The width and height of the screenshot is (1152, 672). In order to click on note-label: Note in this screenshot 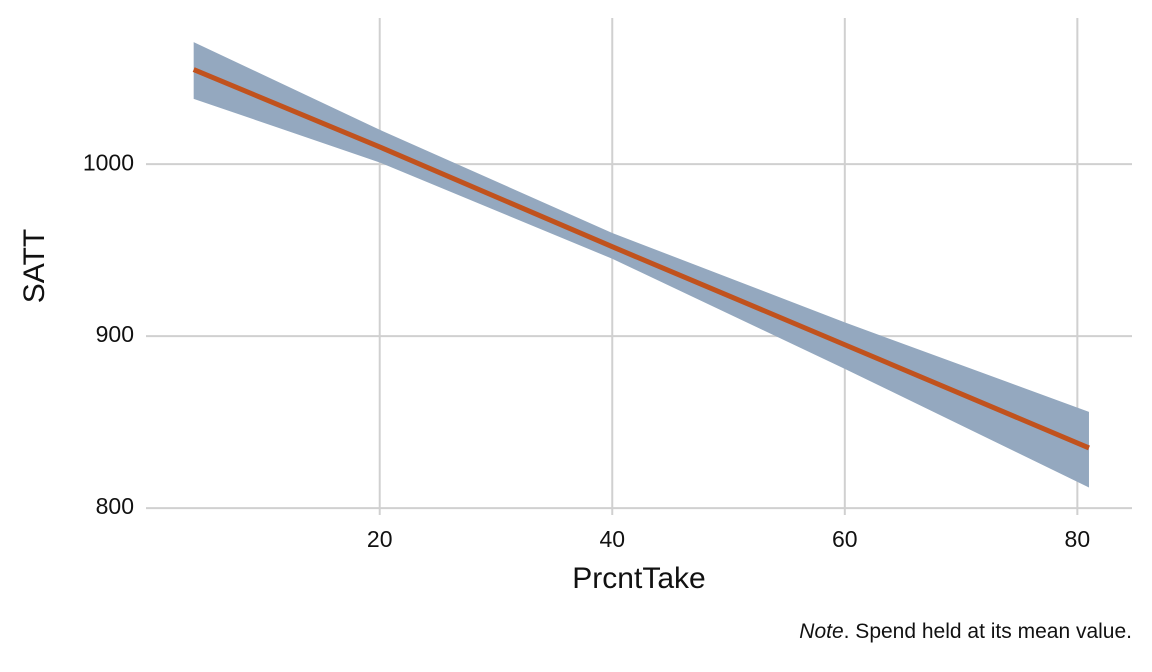, I will do `click(821, 631)`.